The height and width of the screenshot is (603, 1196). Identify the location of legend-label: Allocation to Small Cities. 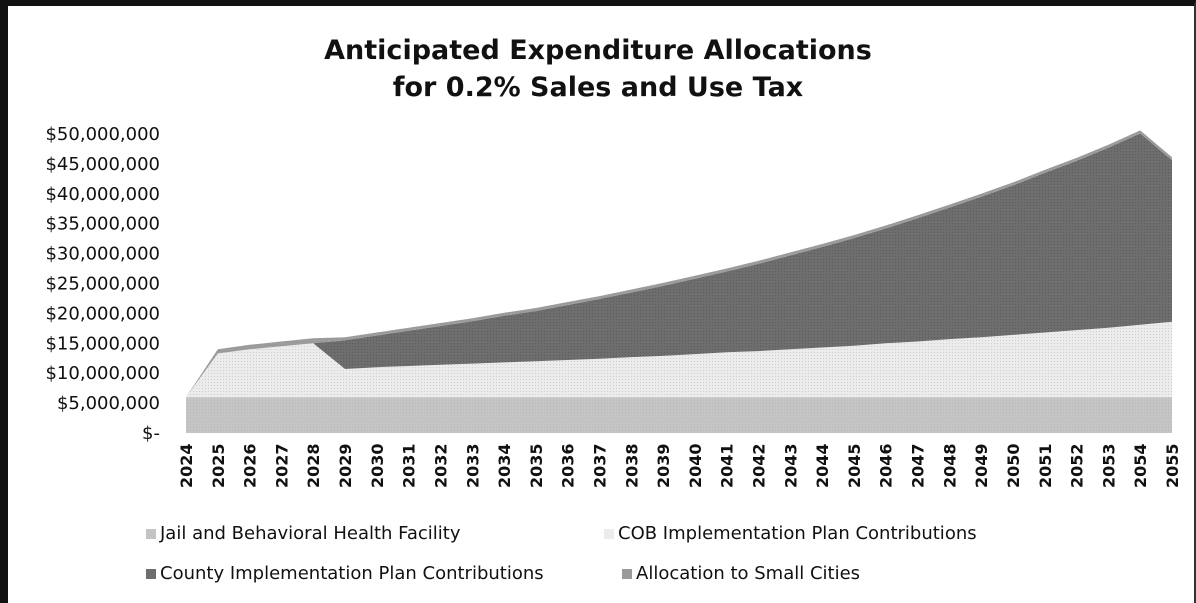
(748, 573).